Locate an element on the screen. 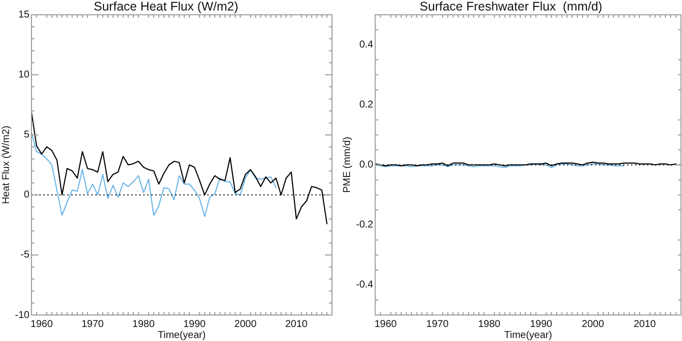 The height and width of the screenshot is (341, 682). y-tick-label: -10 is located at coordinates (22, 315).